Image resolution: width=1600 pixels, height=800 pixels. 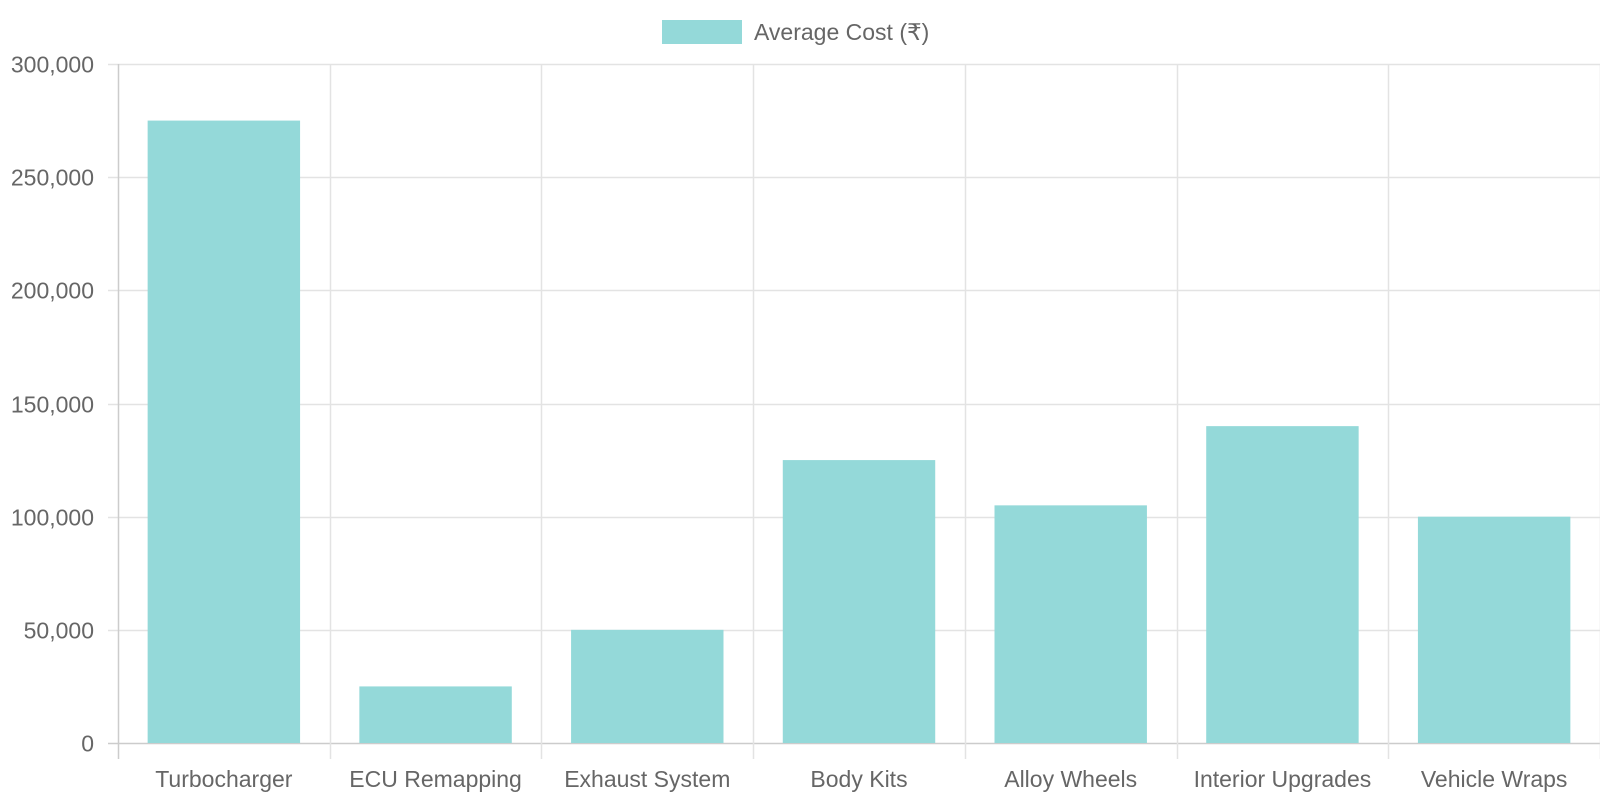 What do you see at coordinates (647, 779) in the screenshot?
I see `x-tick-label: Exhaust System` at bounding box center [647, 779].